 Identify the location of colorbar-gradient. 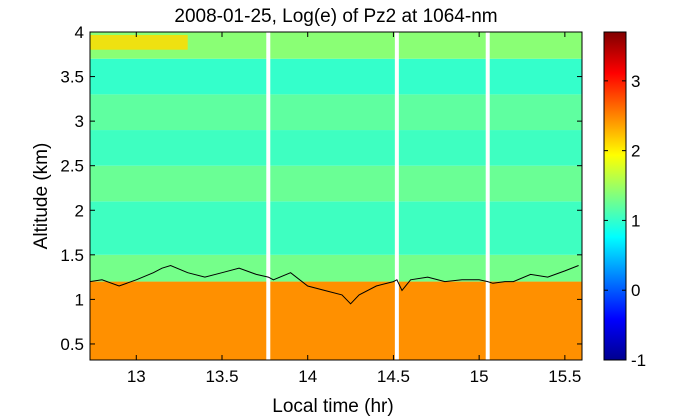
(615, 196).